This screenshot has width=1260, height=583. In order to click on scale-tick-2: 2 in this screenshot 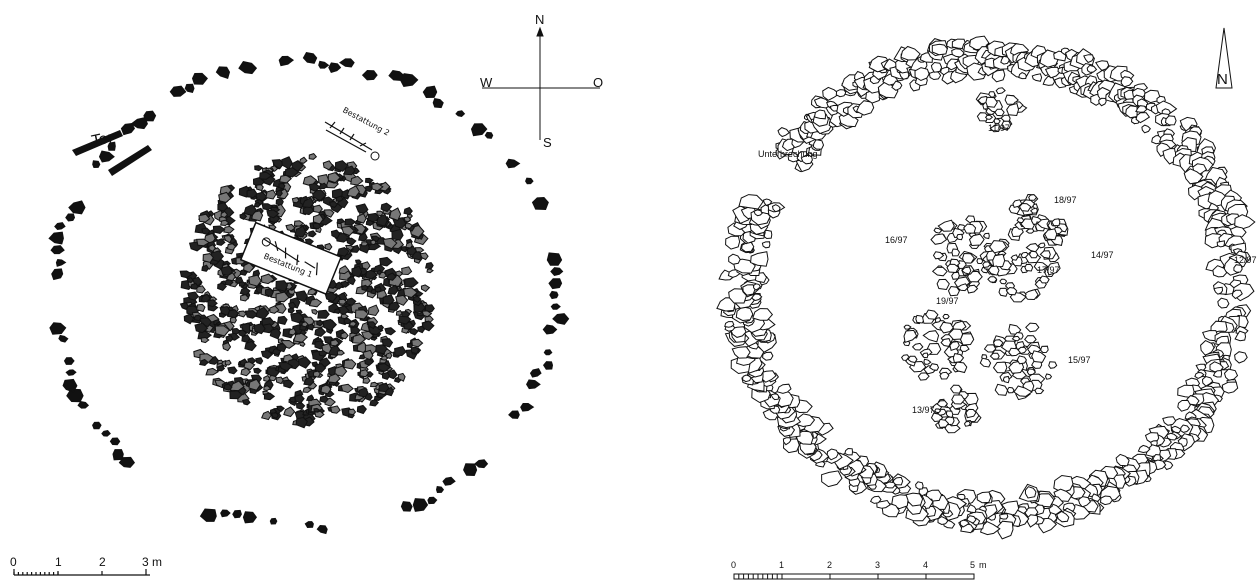, I will do `click(102, 562)`.